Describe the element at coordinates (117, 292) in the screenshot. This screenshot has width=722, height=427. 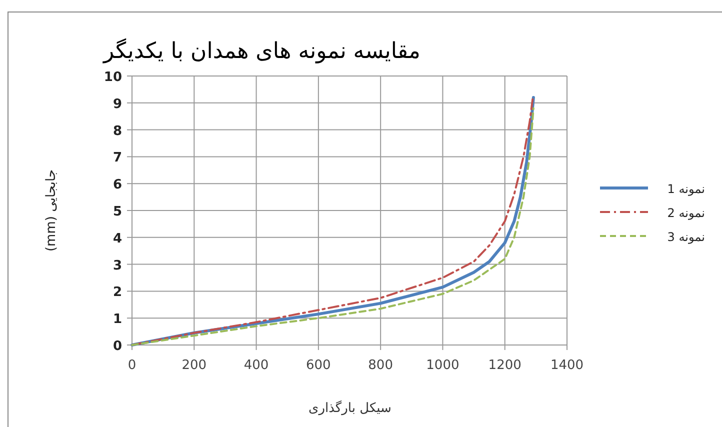
I see `y-tick-label: 2` at that location.